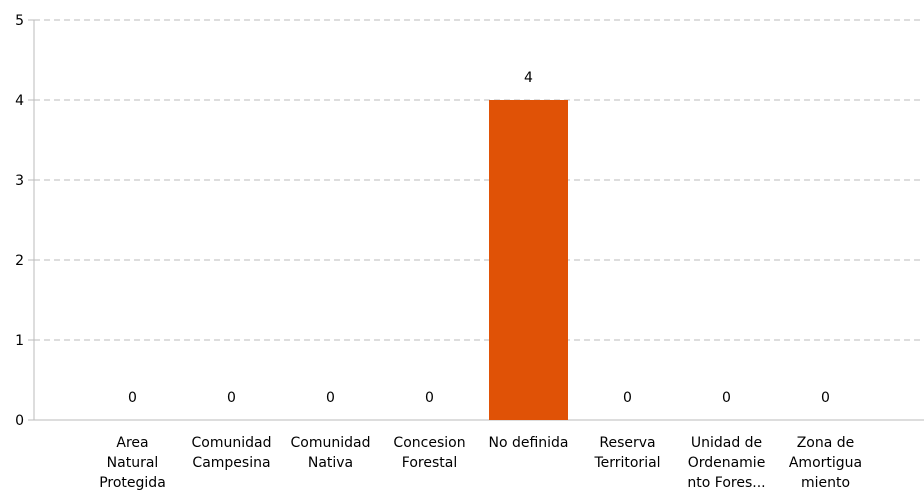 This screenshot has height=494, width=924. Describe the element at coordinates (132, 483) in the screenshot. I see `category-label-line: Protegida` at that location.